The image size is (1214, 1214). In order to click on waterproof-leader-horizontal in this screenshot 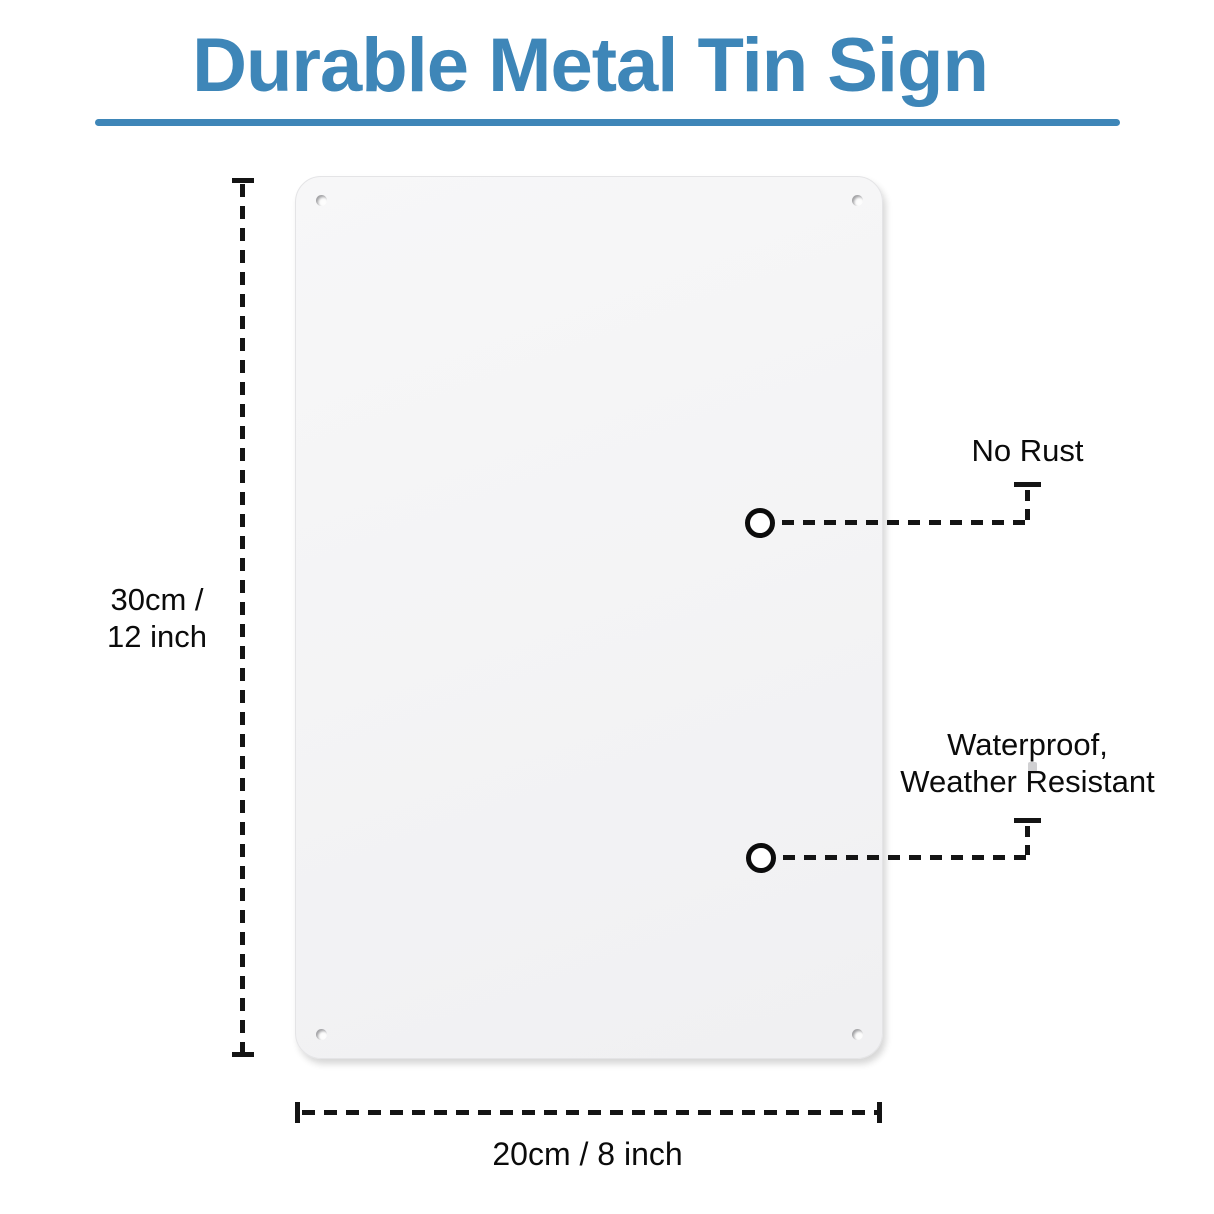, I will do `click(906, 857)`.